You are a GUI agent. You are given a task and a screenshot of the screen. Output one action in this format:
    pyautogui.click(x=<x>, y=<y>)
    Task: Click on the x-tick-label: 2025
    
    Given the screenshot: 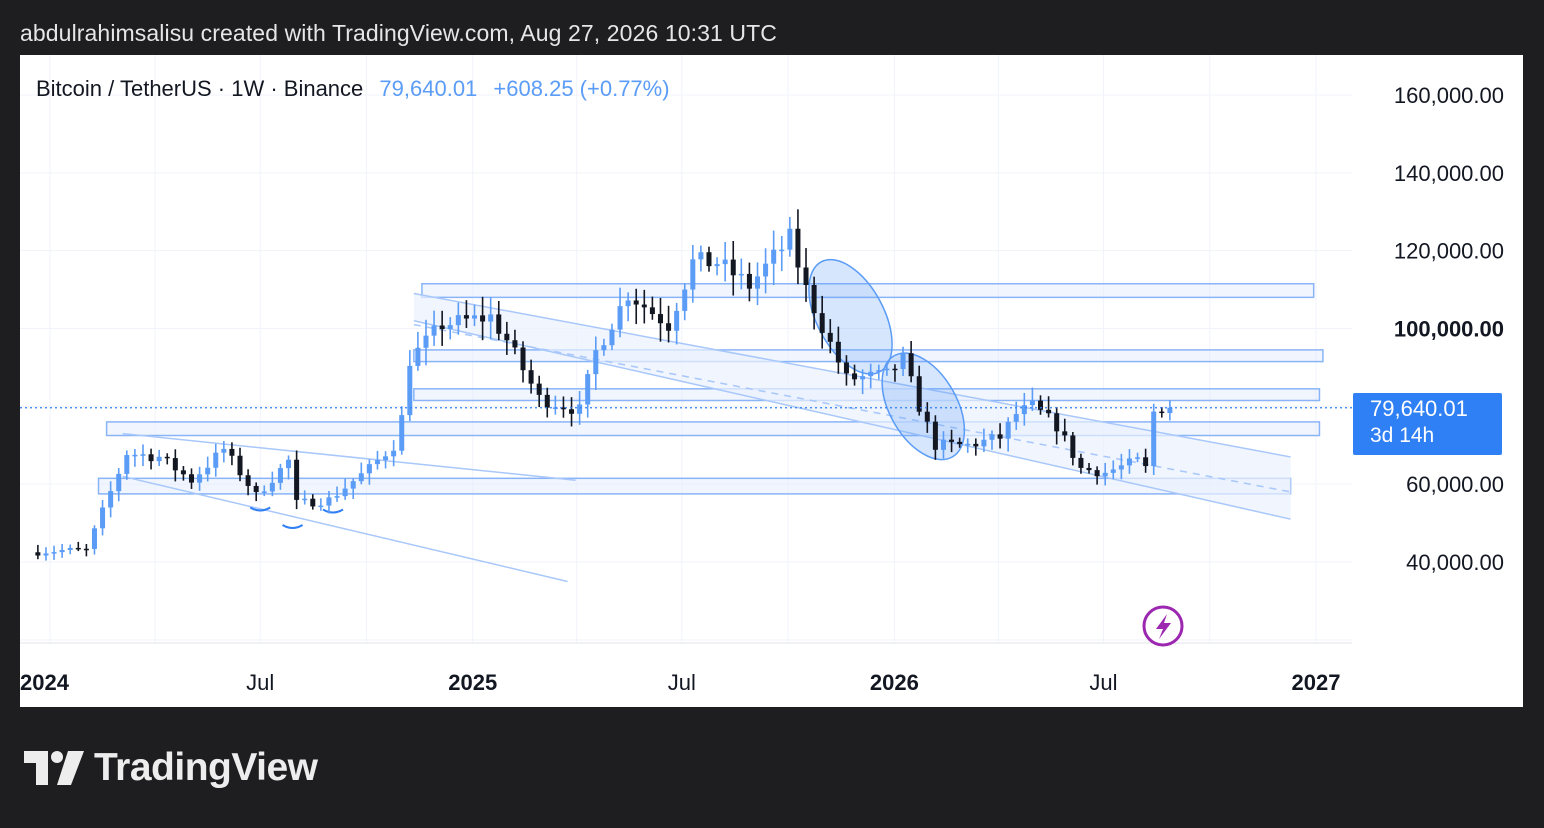 What is the action you would take?
    pyautogui.click(x=472, y=682)
    